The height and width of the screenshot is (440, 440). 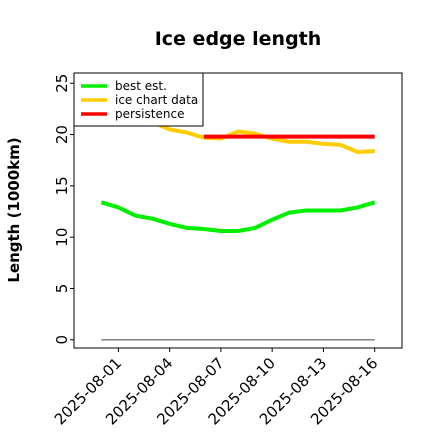 I want to click on legend-label: ice chart data, so click(x=156, y=100).